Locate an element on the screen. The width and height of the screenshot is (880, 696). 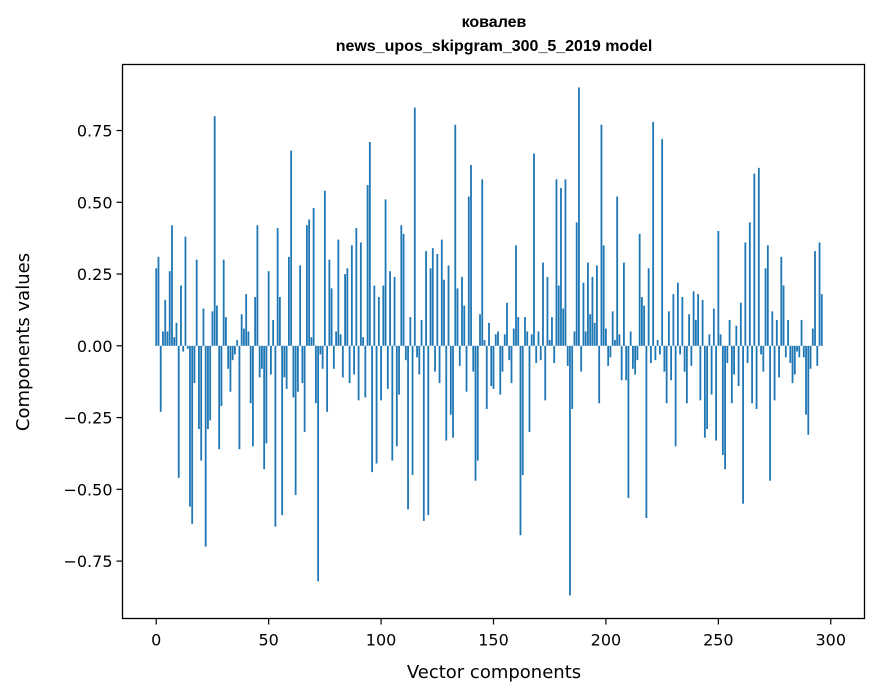
x-axis-label: Vector components is located at coordinates (494, 672).